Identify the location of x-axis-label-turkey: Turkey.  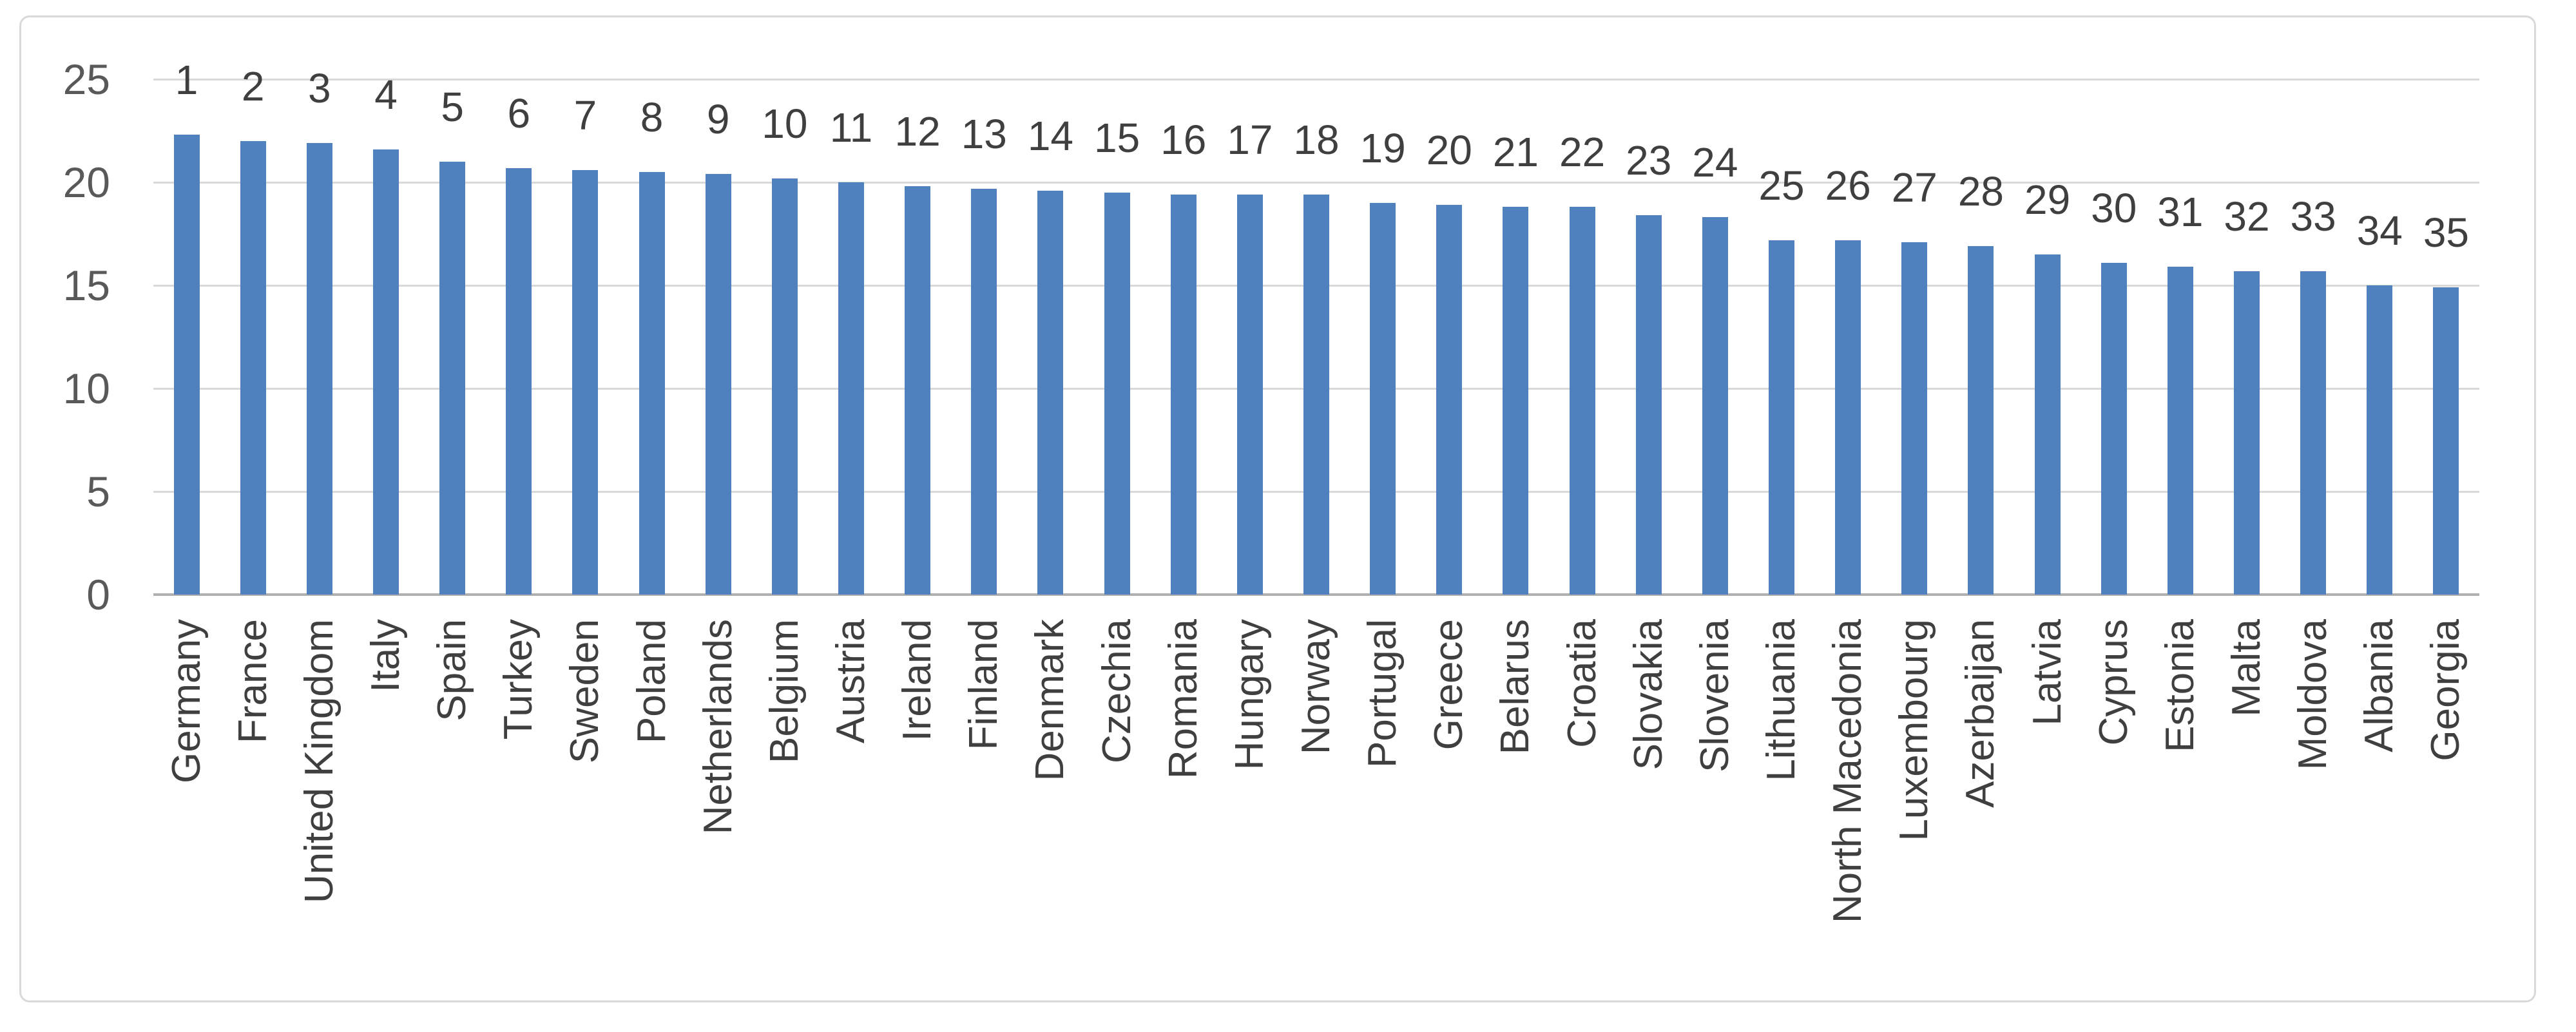
(518, 679).